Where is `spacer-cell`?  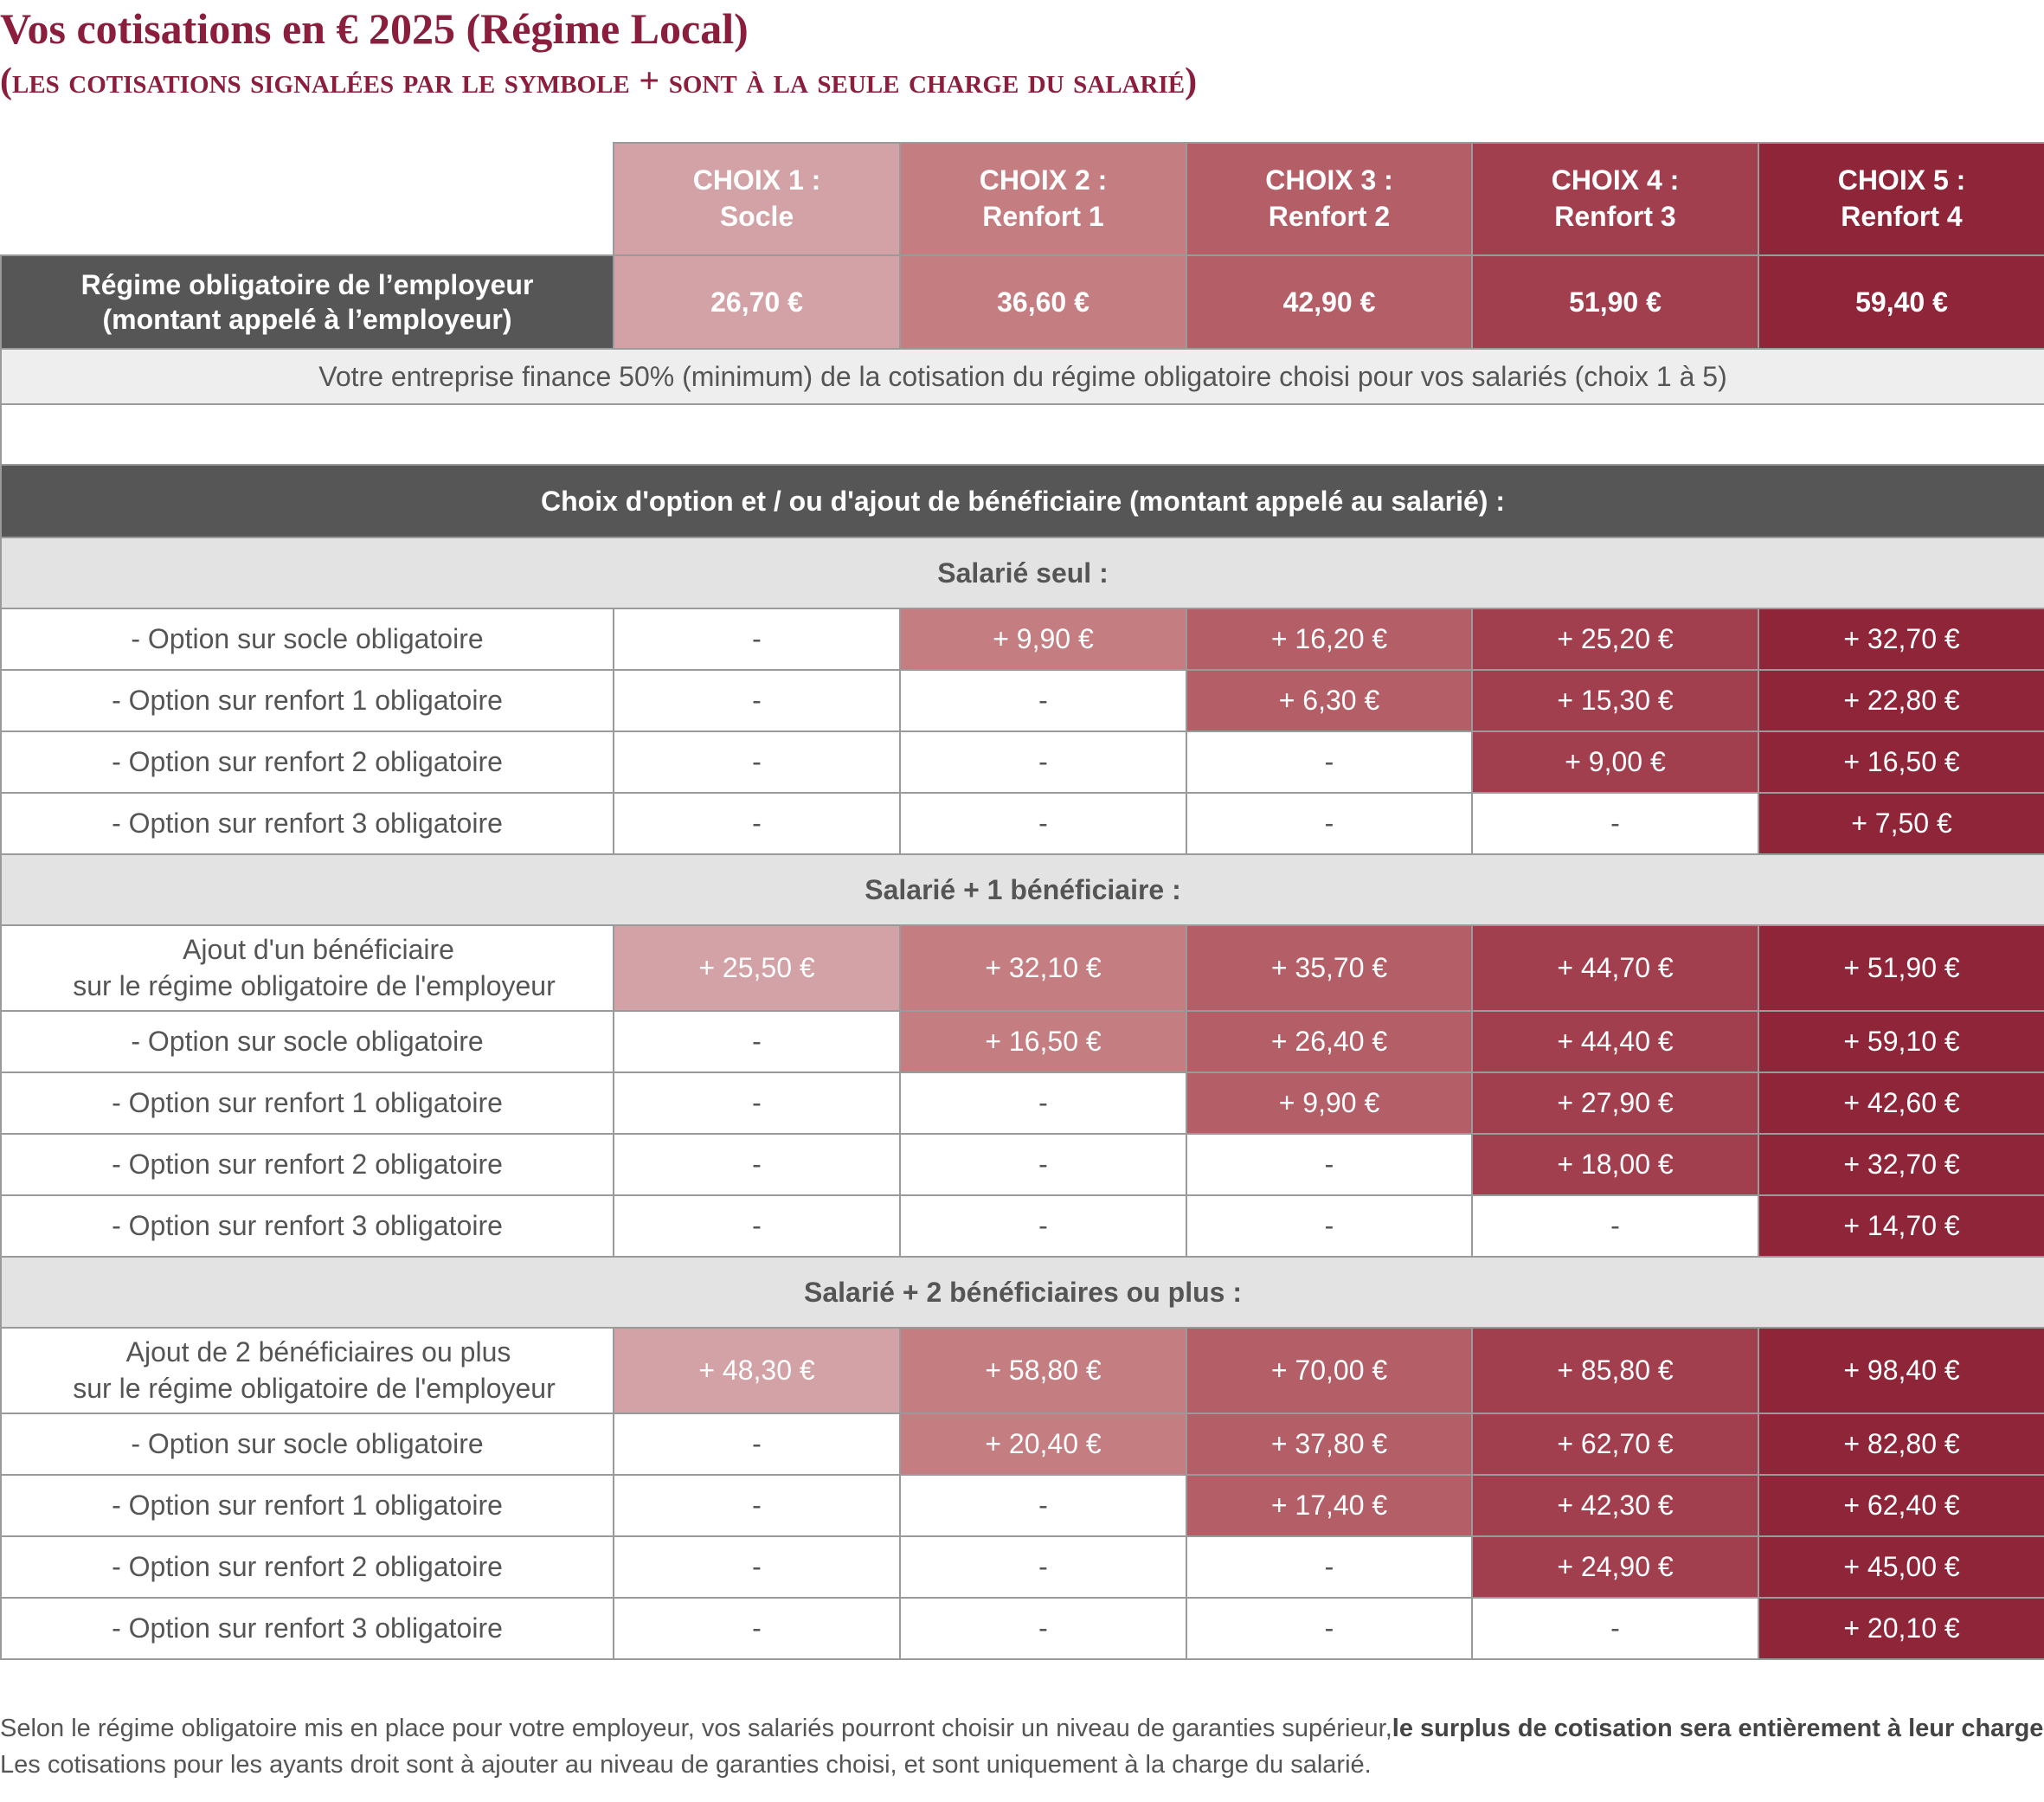
spacer-cell is located at coordinates (1022, 435).